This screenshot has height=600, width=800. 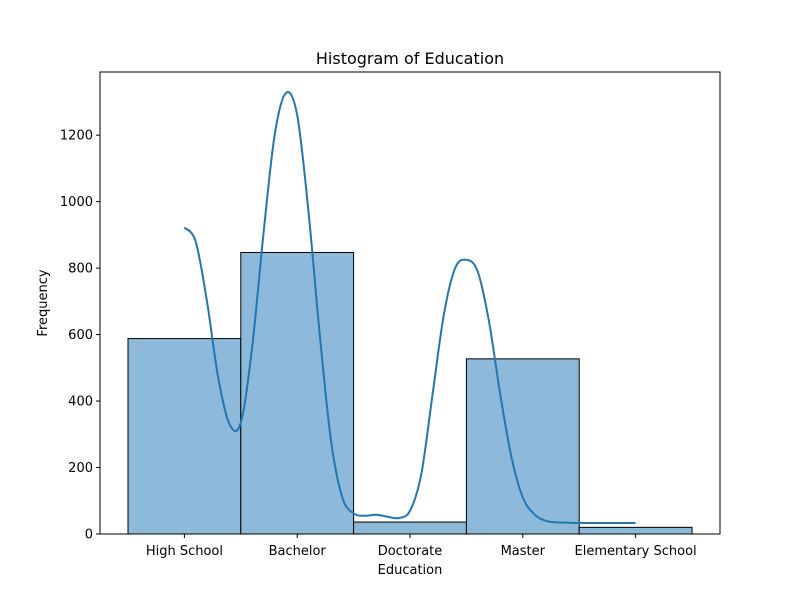 I want to click on x-tick-label: Master, so click(x=523, y=551).